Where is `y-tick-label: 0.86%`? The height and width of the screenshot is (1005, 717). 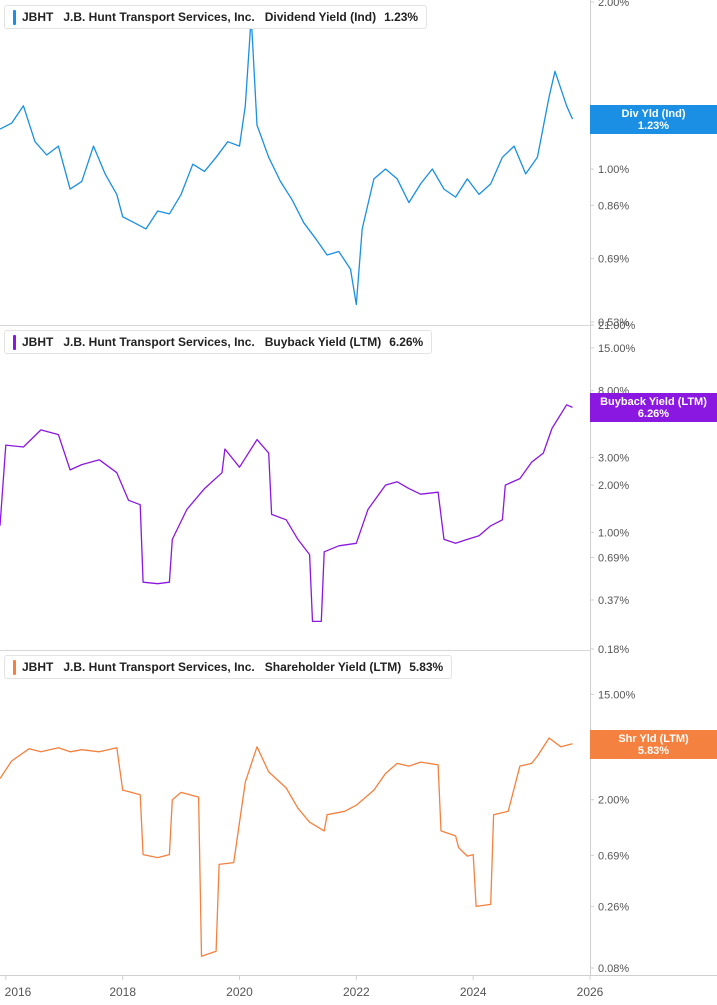
y-tick-label: 0.86% is located at coordinates (613, 206).